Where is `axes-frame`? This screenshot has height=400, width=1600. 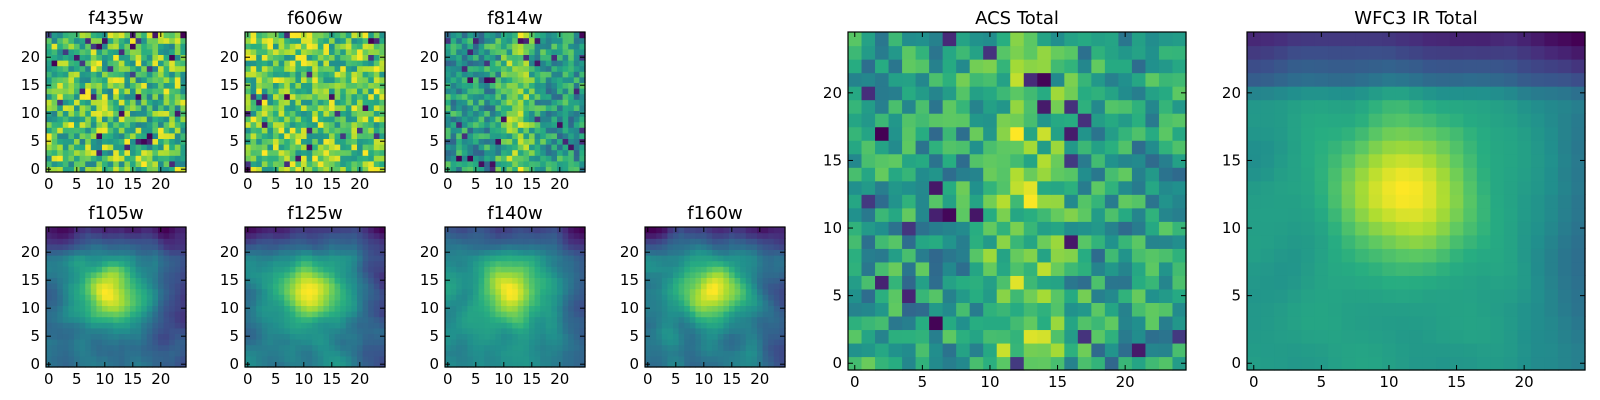 axes-frame is located at coordinates (116, 297).